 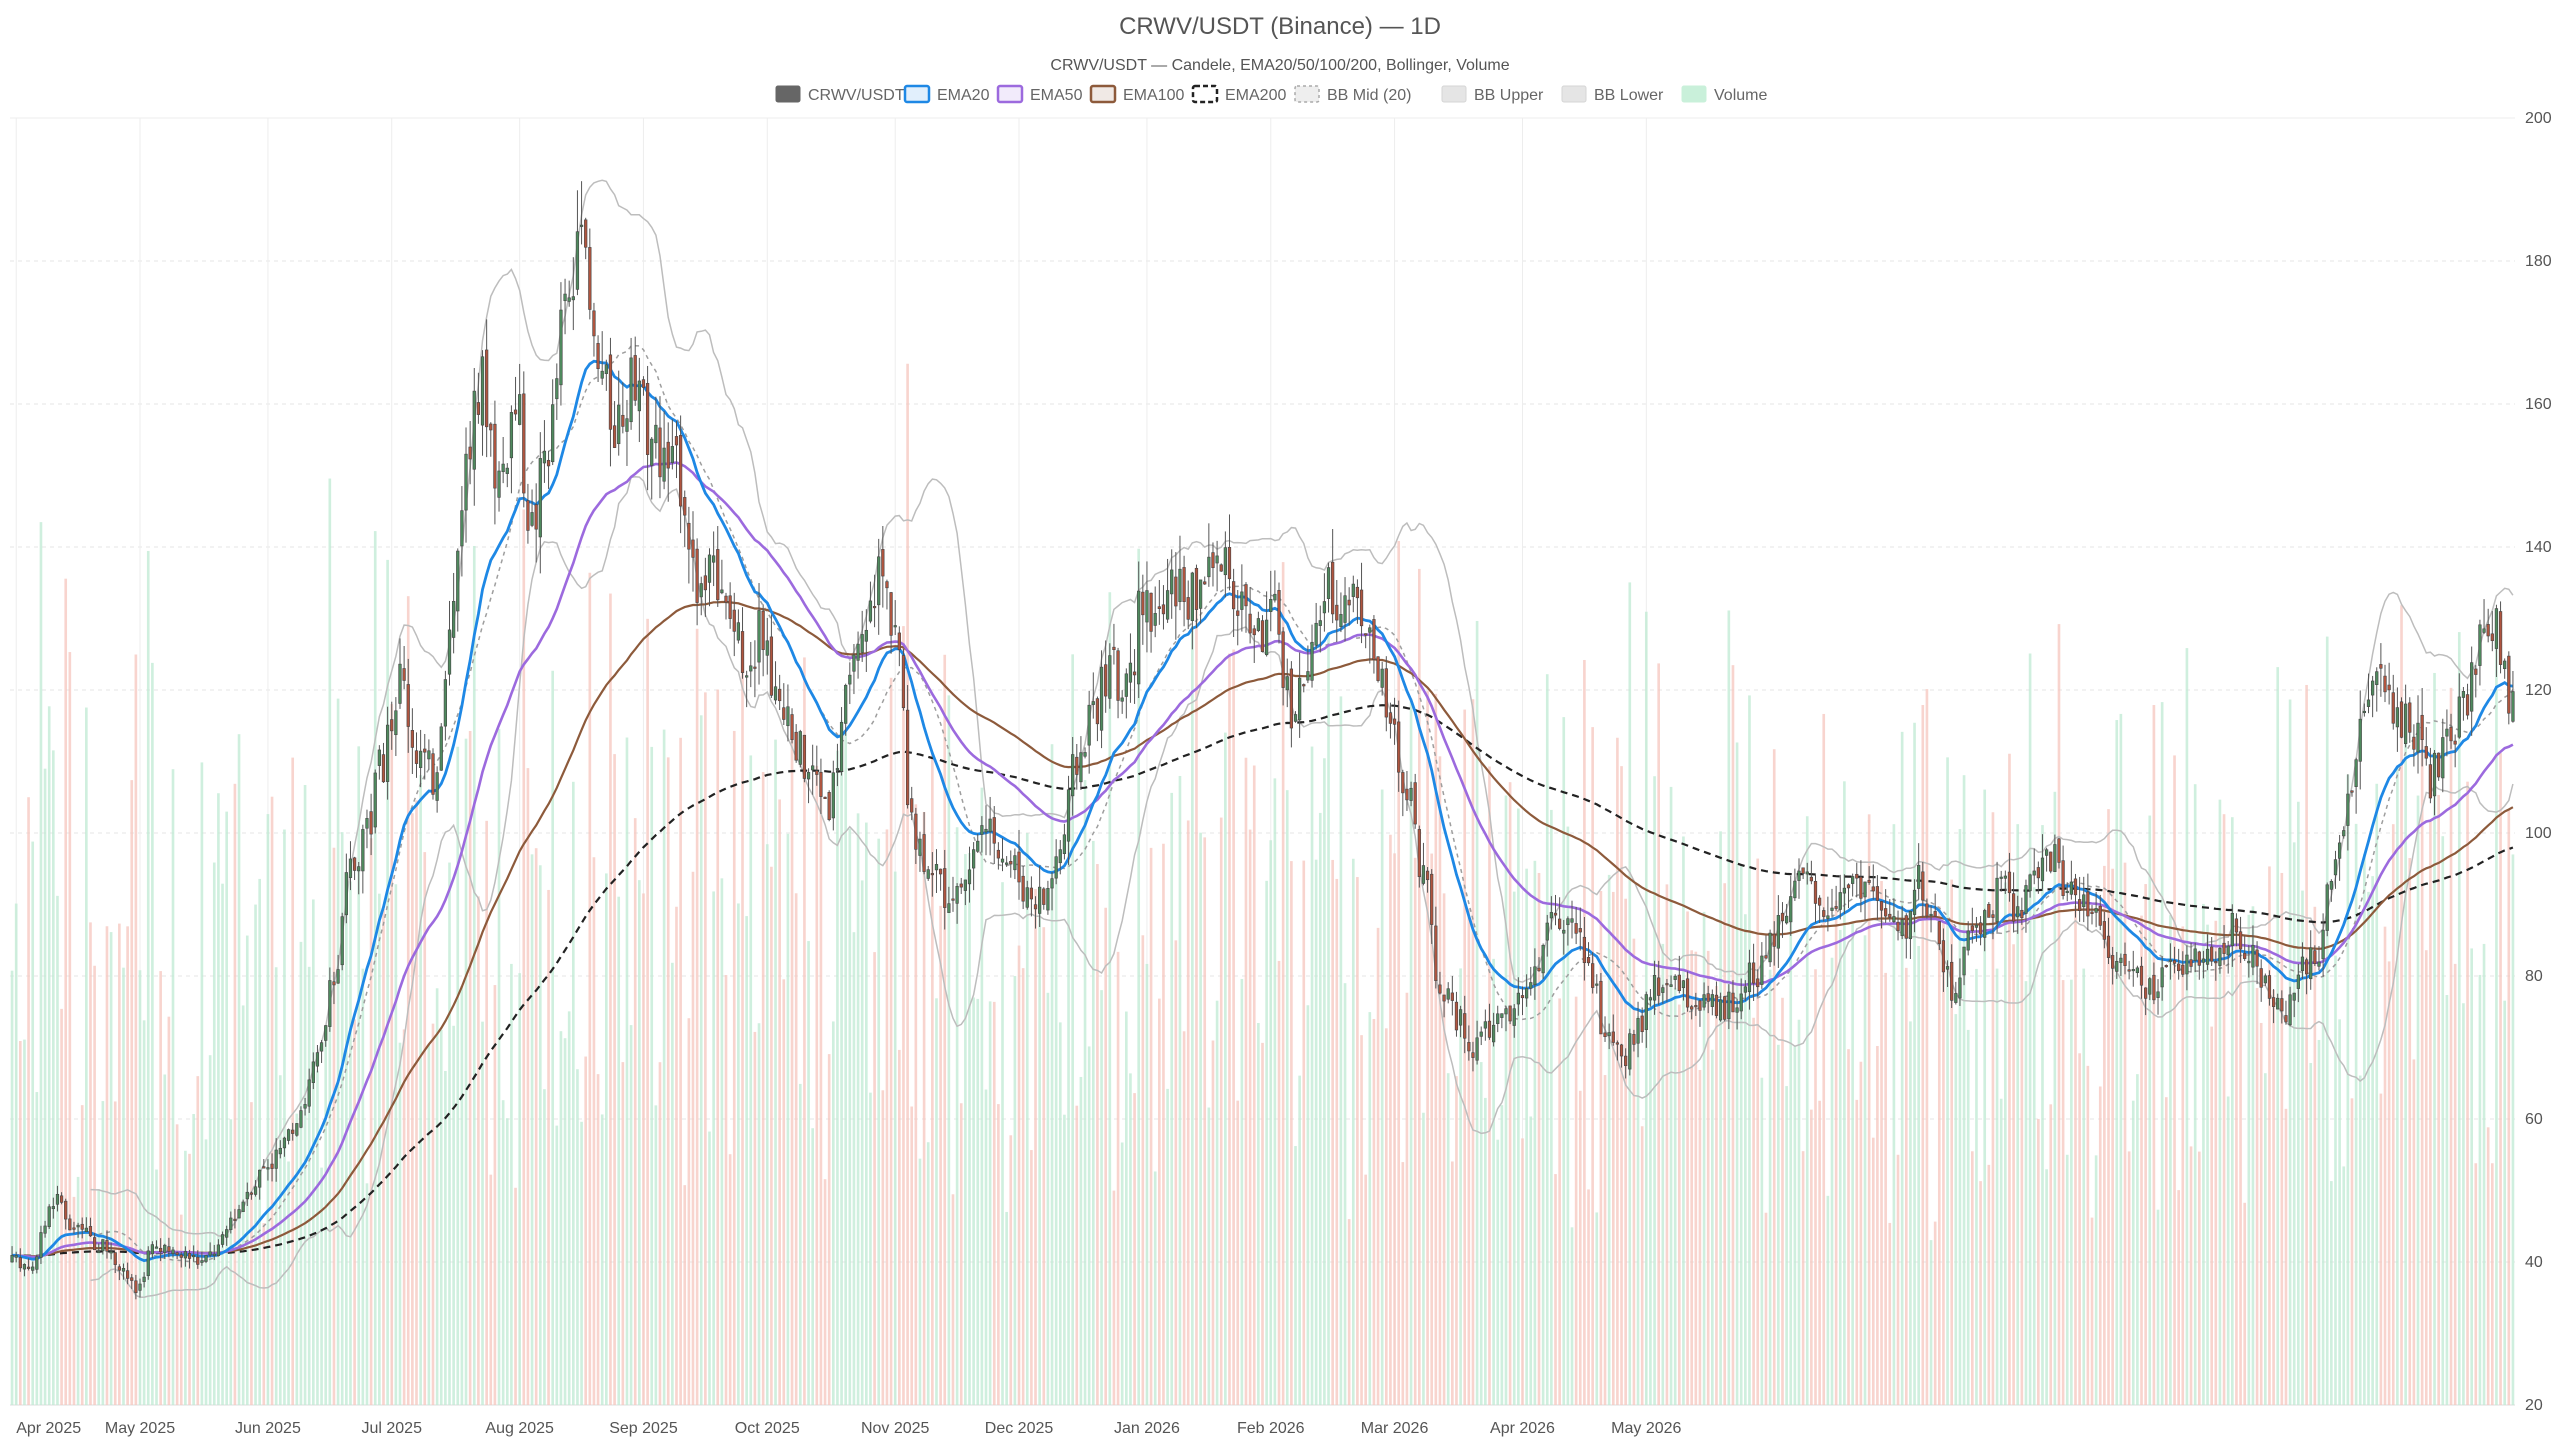 I want to click on legend-swatch, so click(x=1205, y=94).